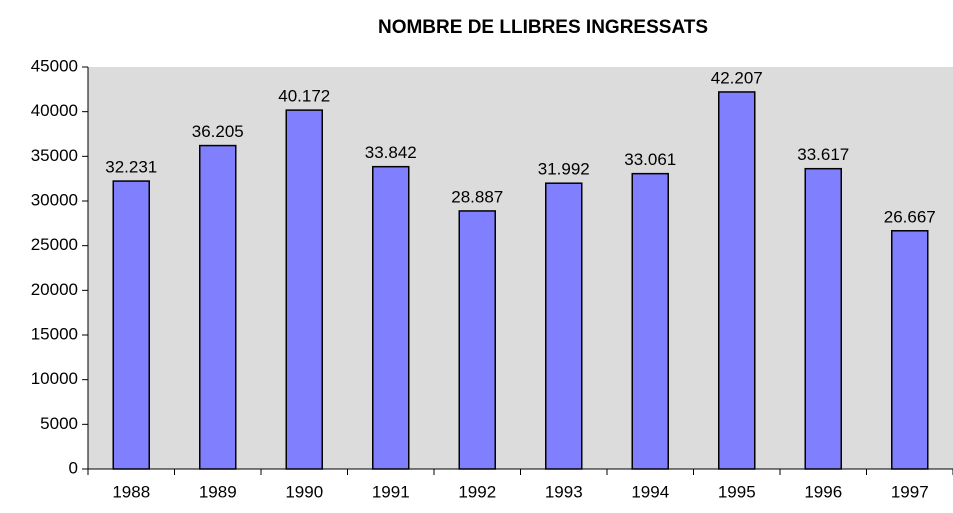 Image resolution: width=953 pixels, height=513 pixels. I want to click on x-tick-label: 1994, so click(650, 491).